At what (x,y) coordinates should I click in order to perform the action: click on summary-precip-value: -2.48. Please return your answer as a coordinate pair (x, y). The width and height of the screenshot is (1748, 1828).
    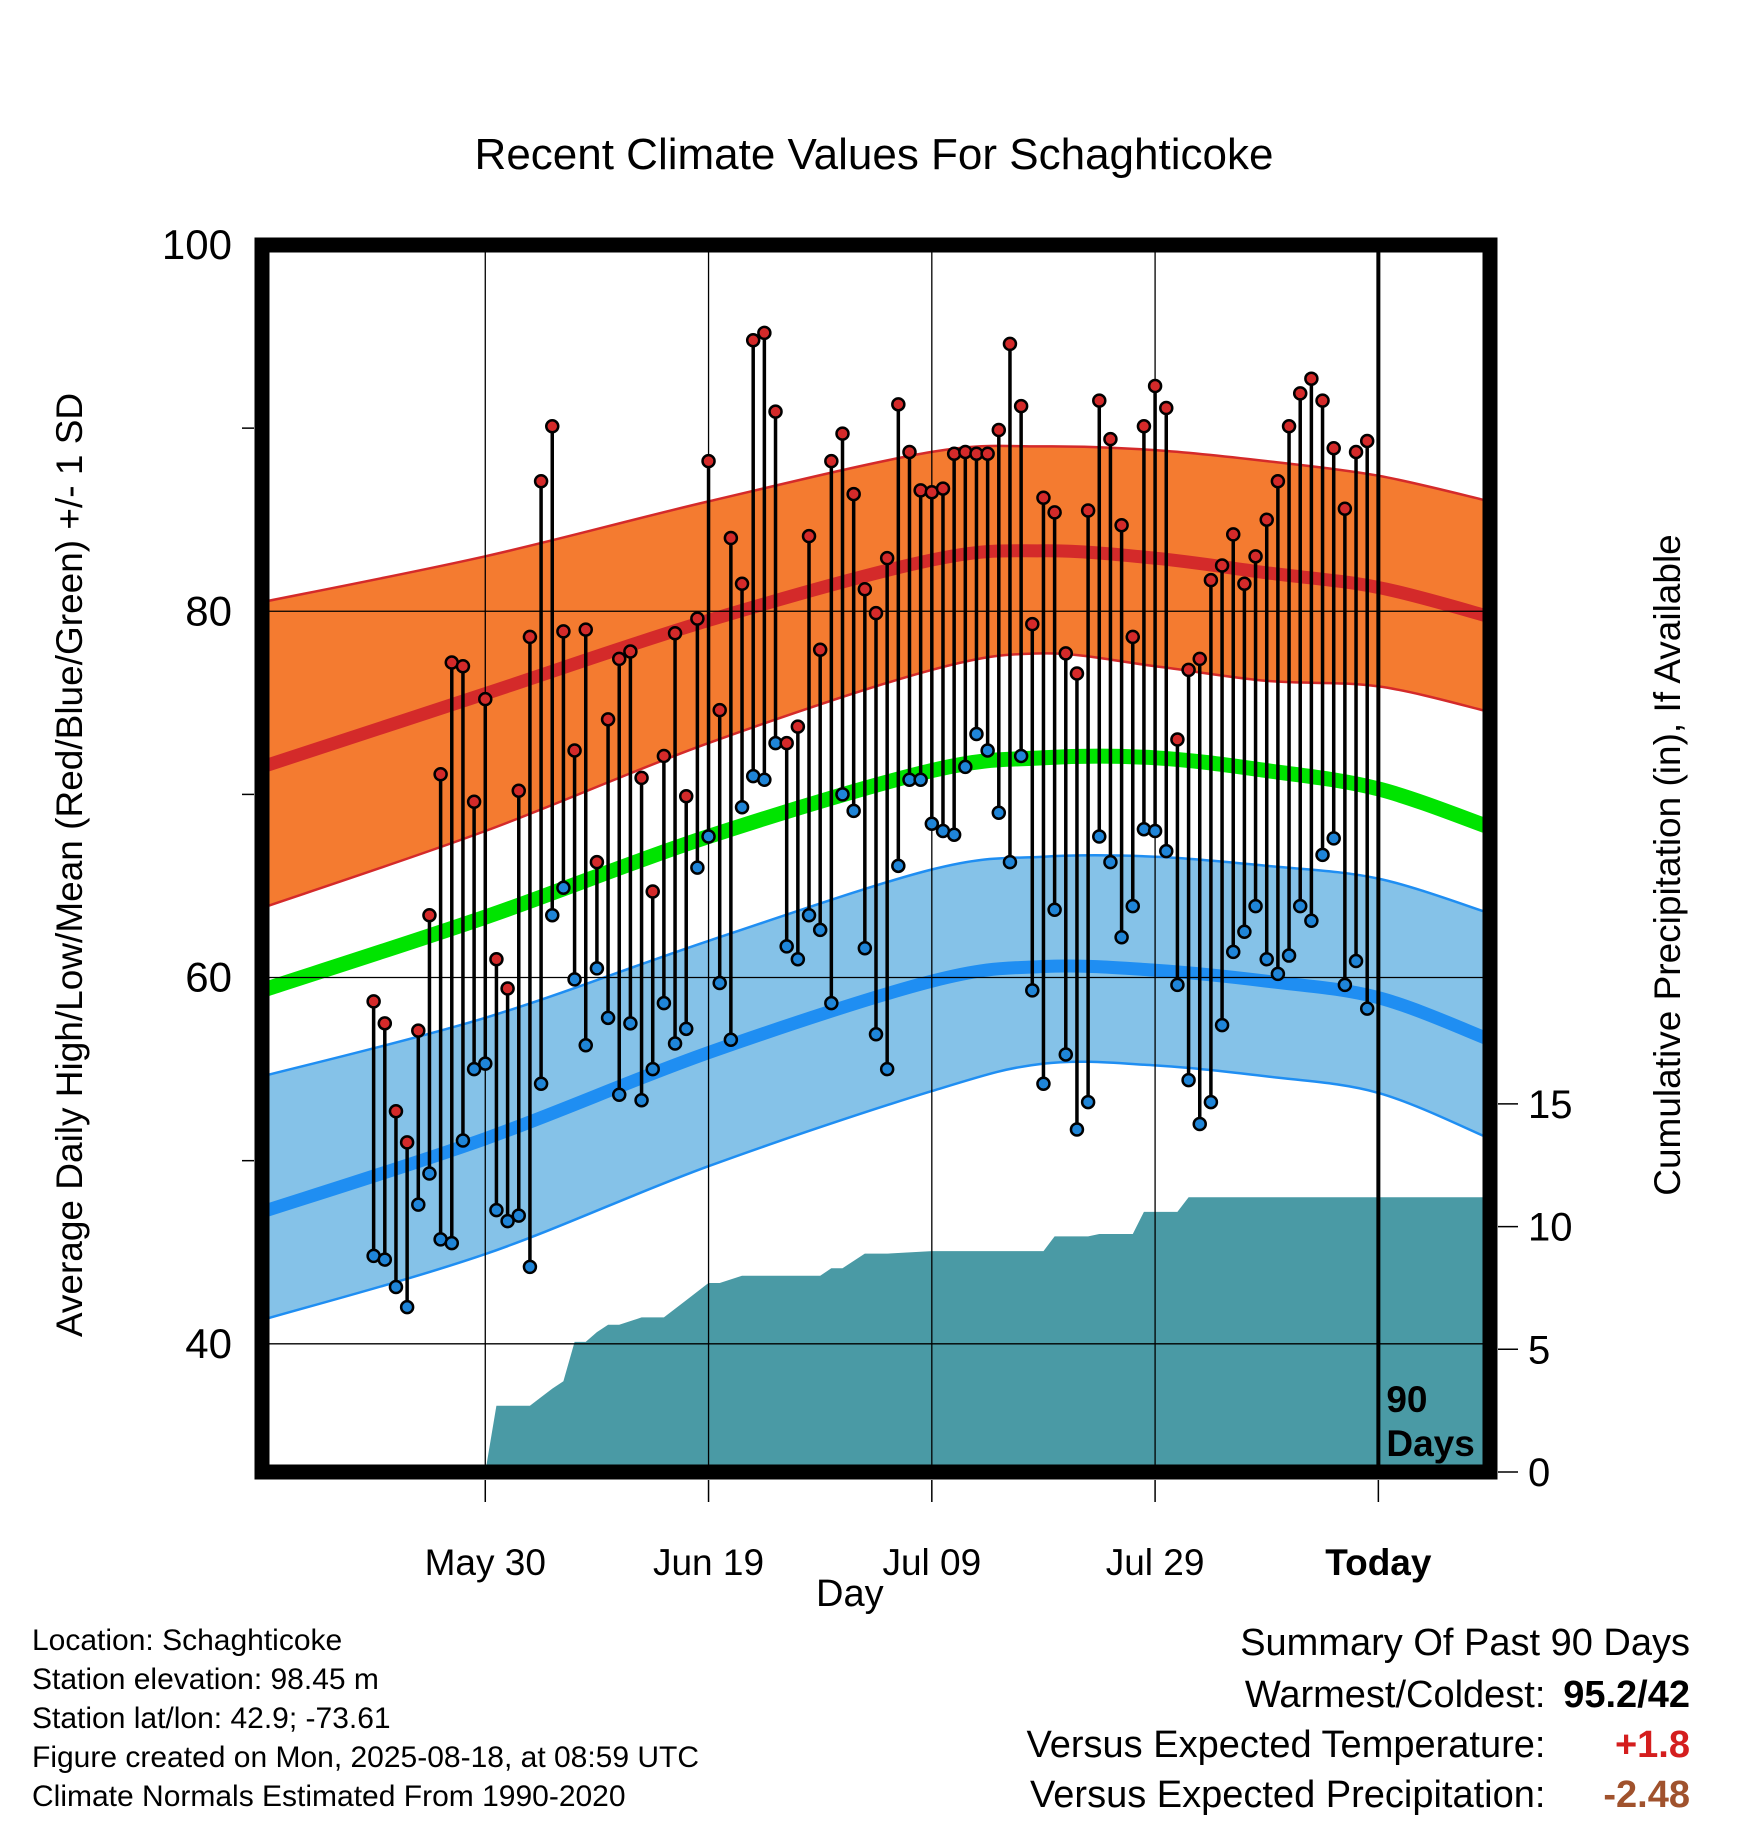
    Looking at the image, I should click on (1646, 1795).